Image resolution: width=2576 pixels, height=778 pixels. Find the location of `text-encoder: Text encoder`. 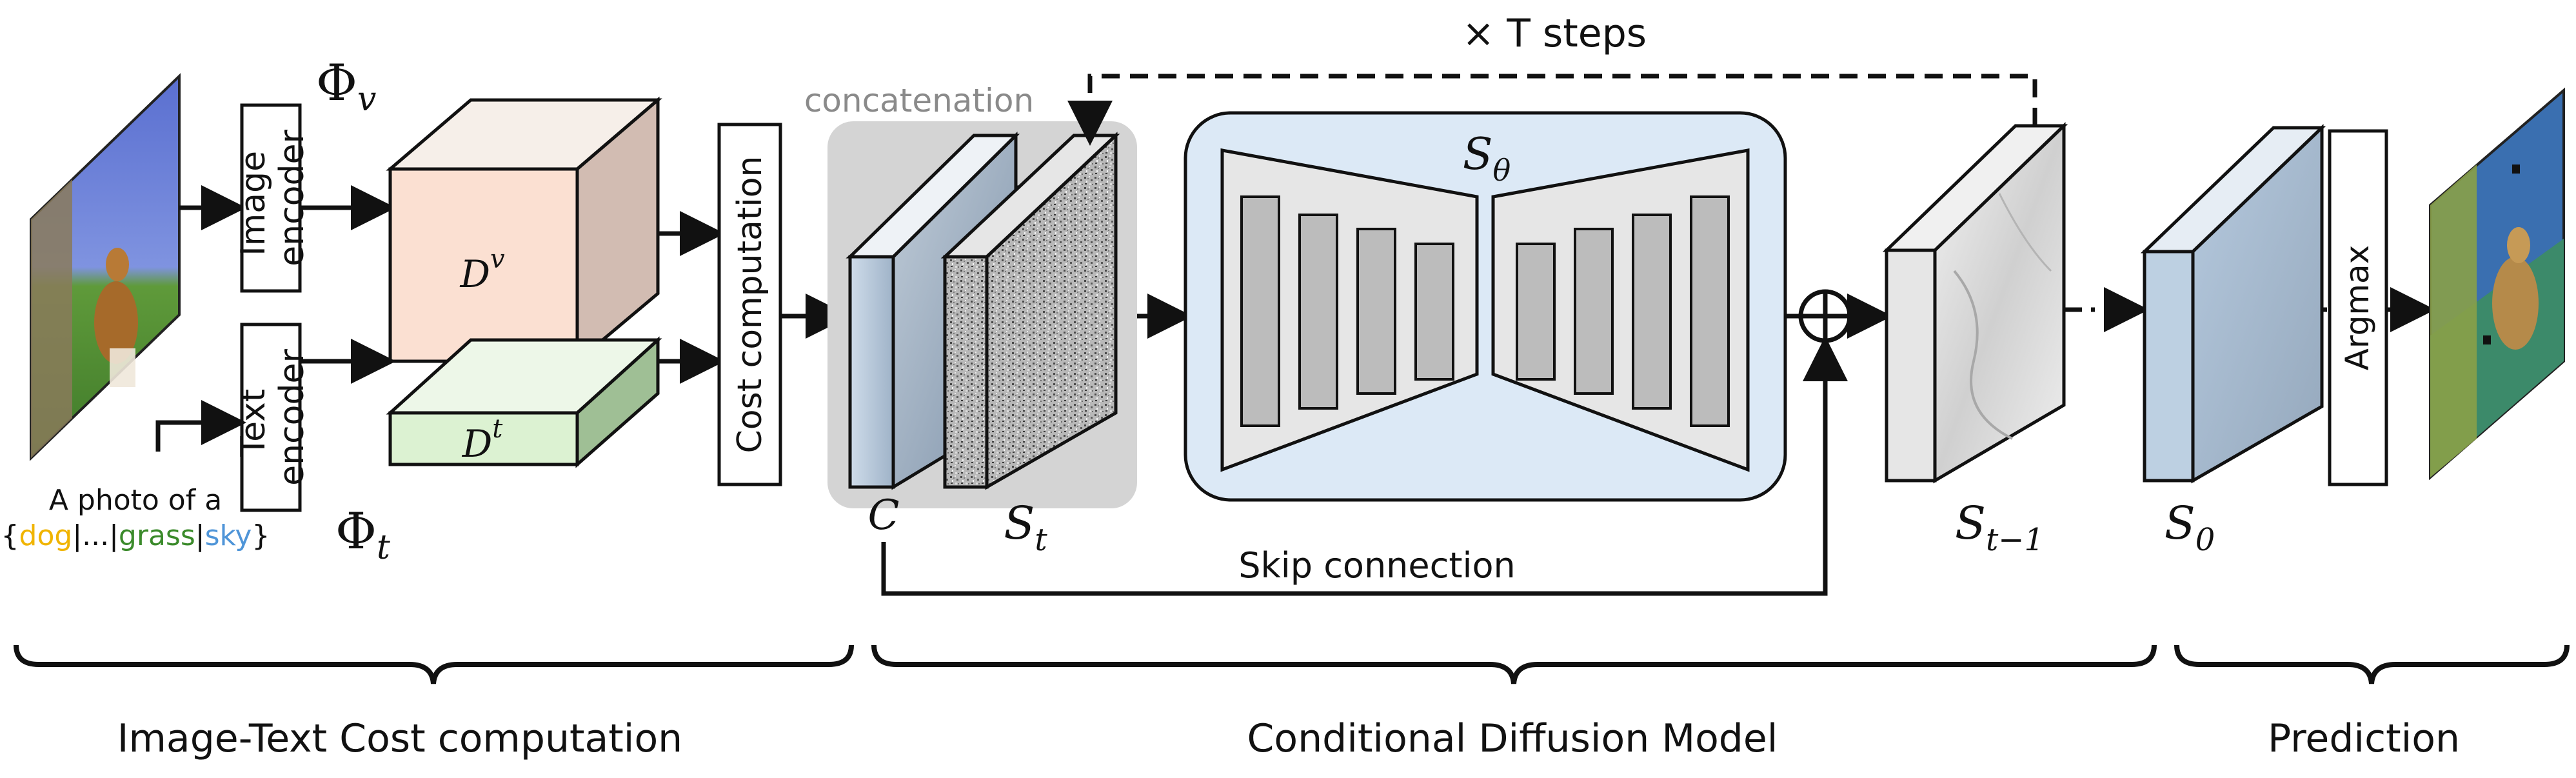

text-encoder: Text encoder is located at coordinates (273, 417).